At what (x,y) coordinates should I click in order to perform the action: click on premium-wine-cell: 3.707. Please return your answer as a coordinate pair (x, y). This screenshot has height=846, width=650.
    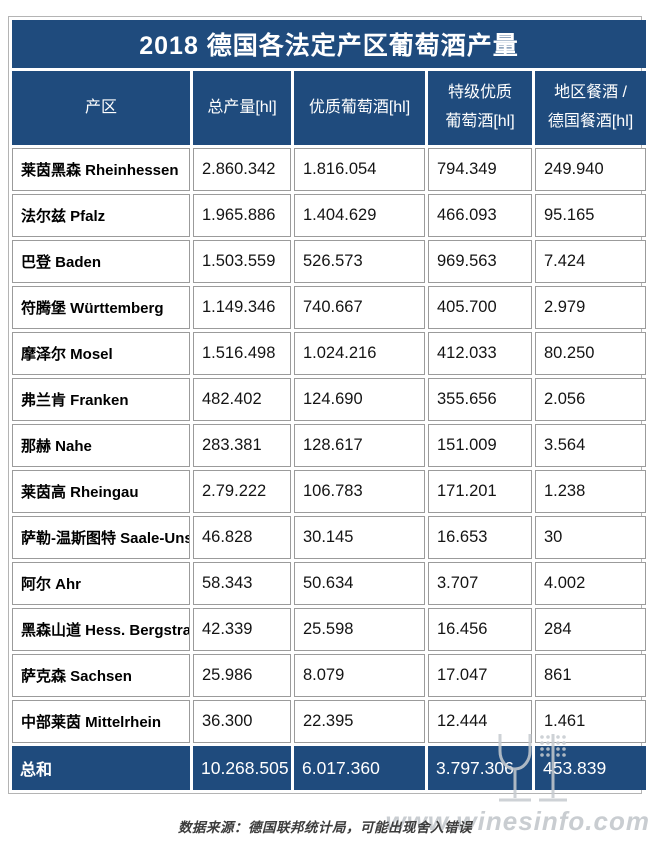
    Looking at the image, I should click on (480, 583).